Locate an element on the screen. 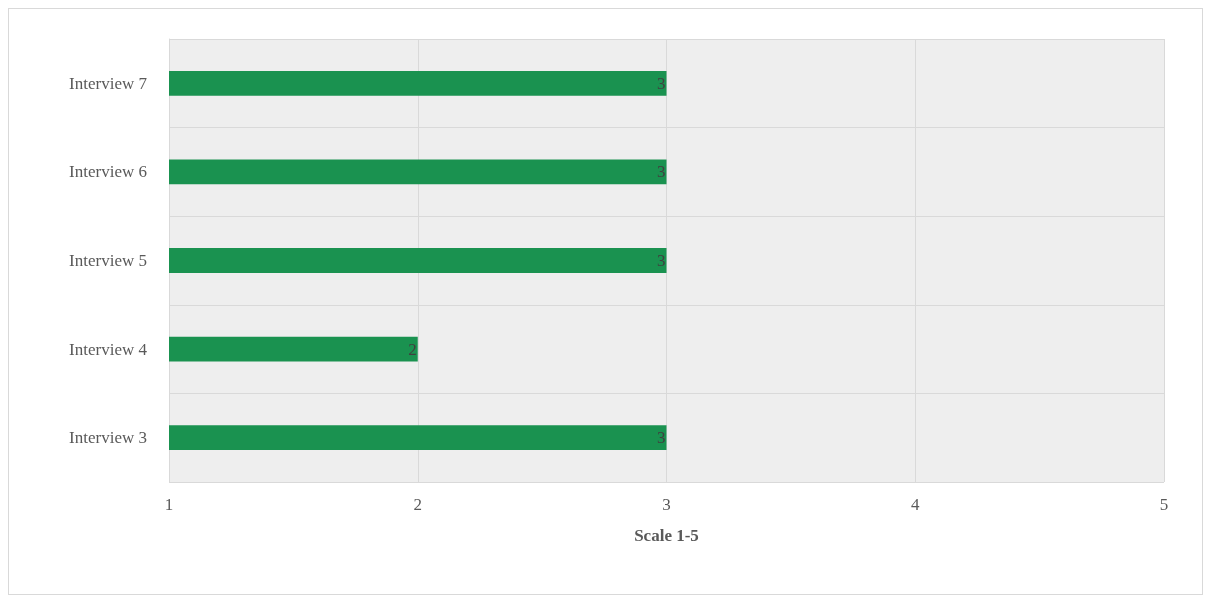  x-tick-label: 3 is located at coordinates (666, 504).